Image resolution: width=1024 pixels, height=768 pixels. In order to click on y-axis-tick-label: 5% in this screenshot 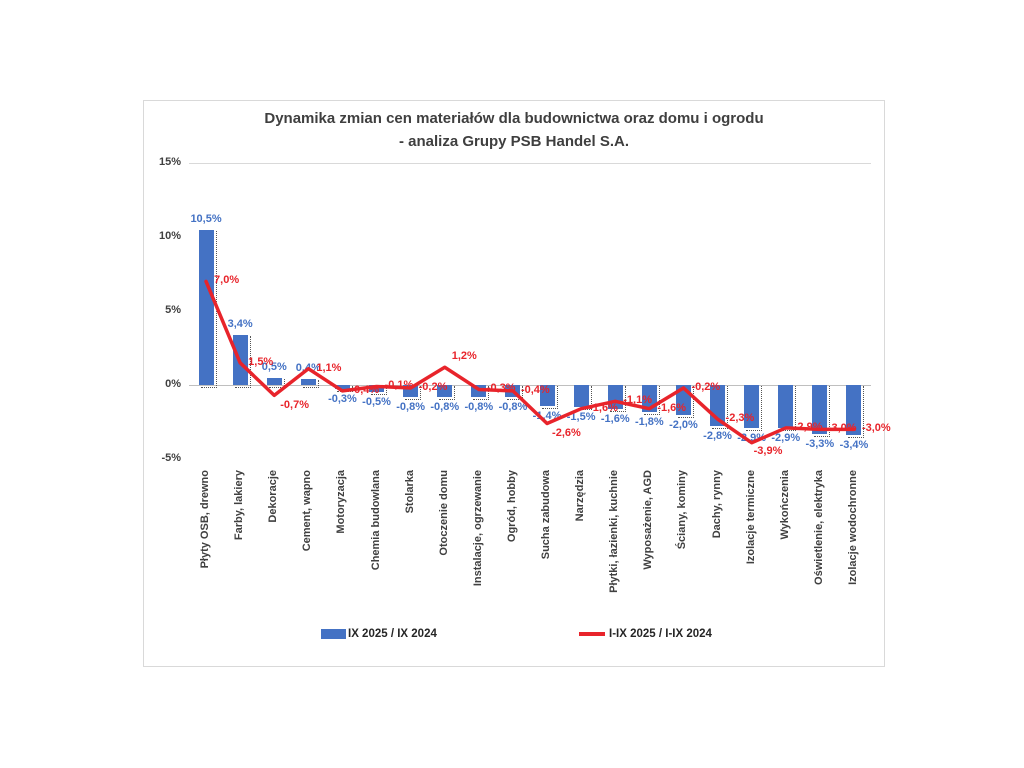, I will do `click(173, 310)`.